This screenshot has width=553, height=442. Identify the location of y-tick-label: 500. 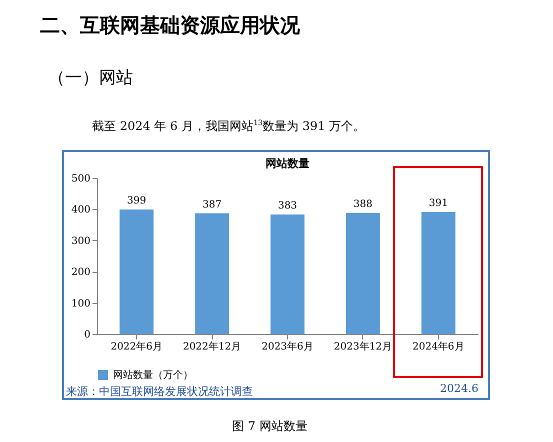
(80, 179).